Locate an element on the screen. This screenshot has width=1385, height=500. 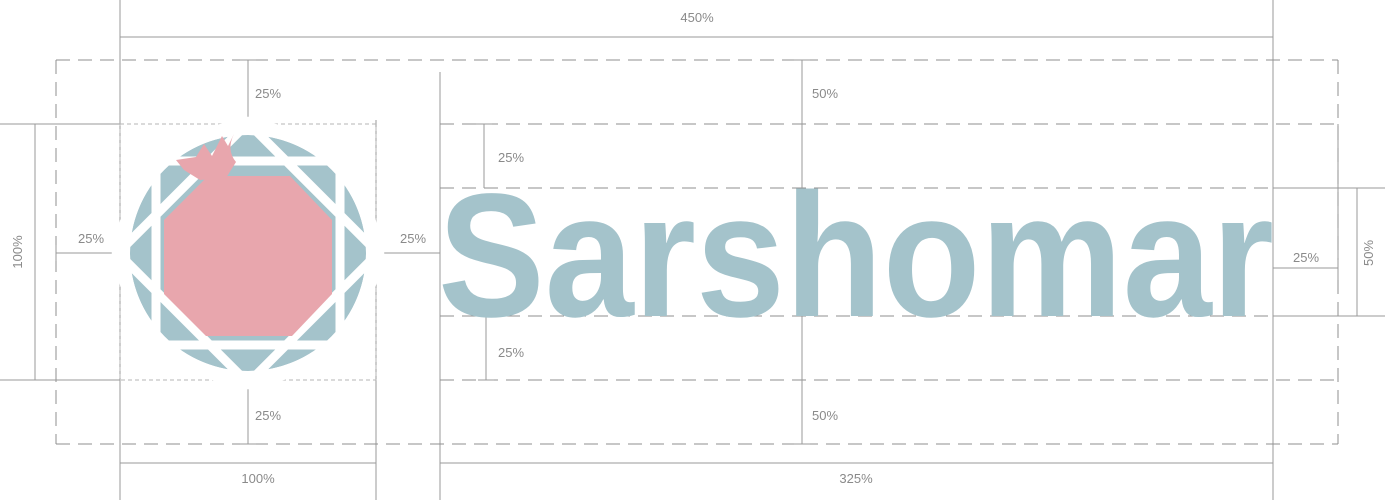
pomegranate-octagram-icon is located at coordinates (248, 253).